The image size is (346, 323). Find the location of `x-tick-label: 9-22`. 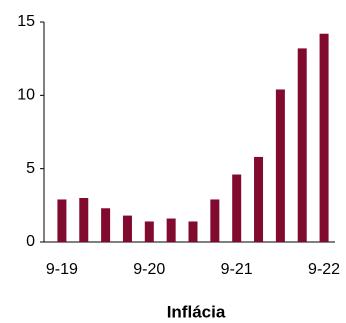

x-tick-label: 9-22 is located at coordinates (324, 269).